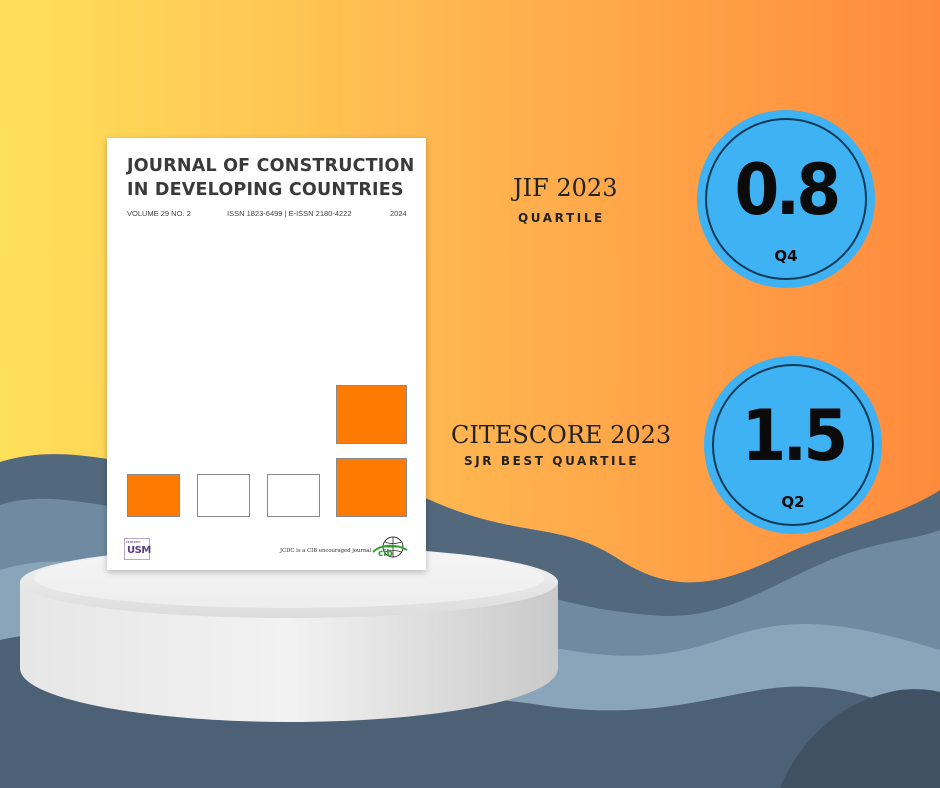 Image resolution: width=940 pixels, height=788 pixels. I want to click on jif-quartile: Q4, so click(786, 256).